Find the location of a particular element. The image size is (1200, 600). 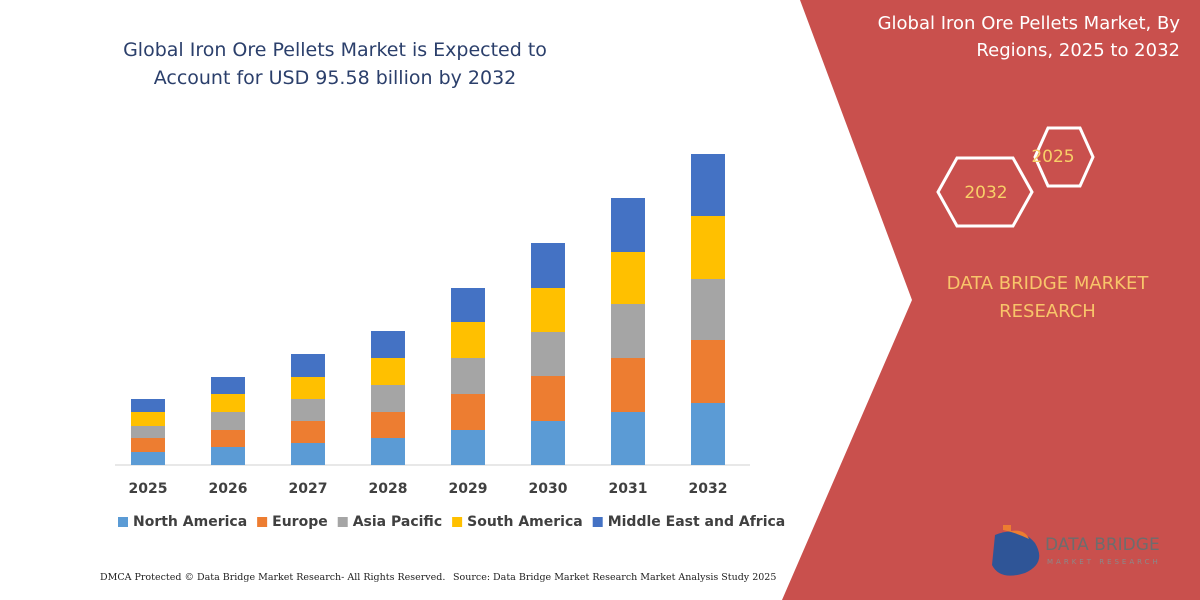

x-tick-label: 2031 is located at coordinates (628, 489).